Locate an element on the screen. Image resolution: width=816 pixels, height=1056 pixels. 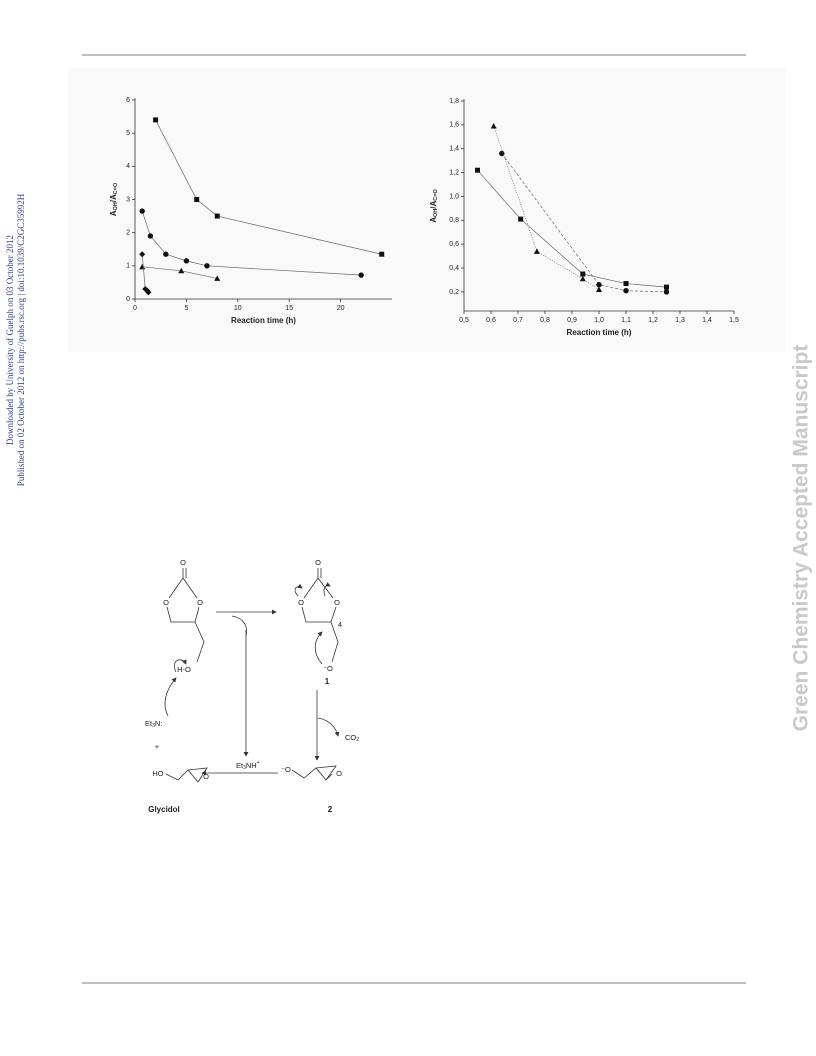
y-tick-label: 0,4 is located at coordinates (454, 268).